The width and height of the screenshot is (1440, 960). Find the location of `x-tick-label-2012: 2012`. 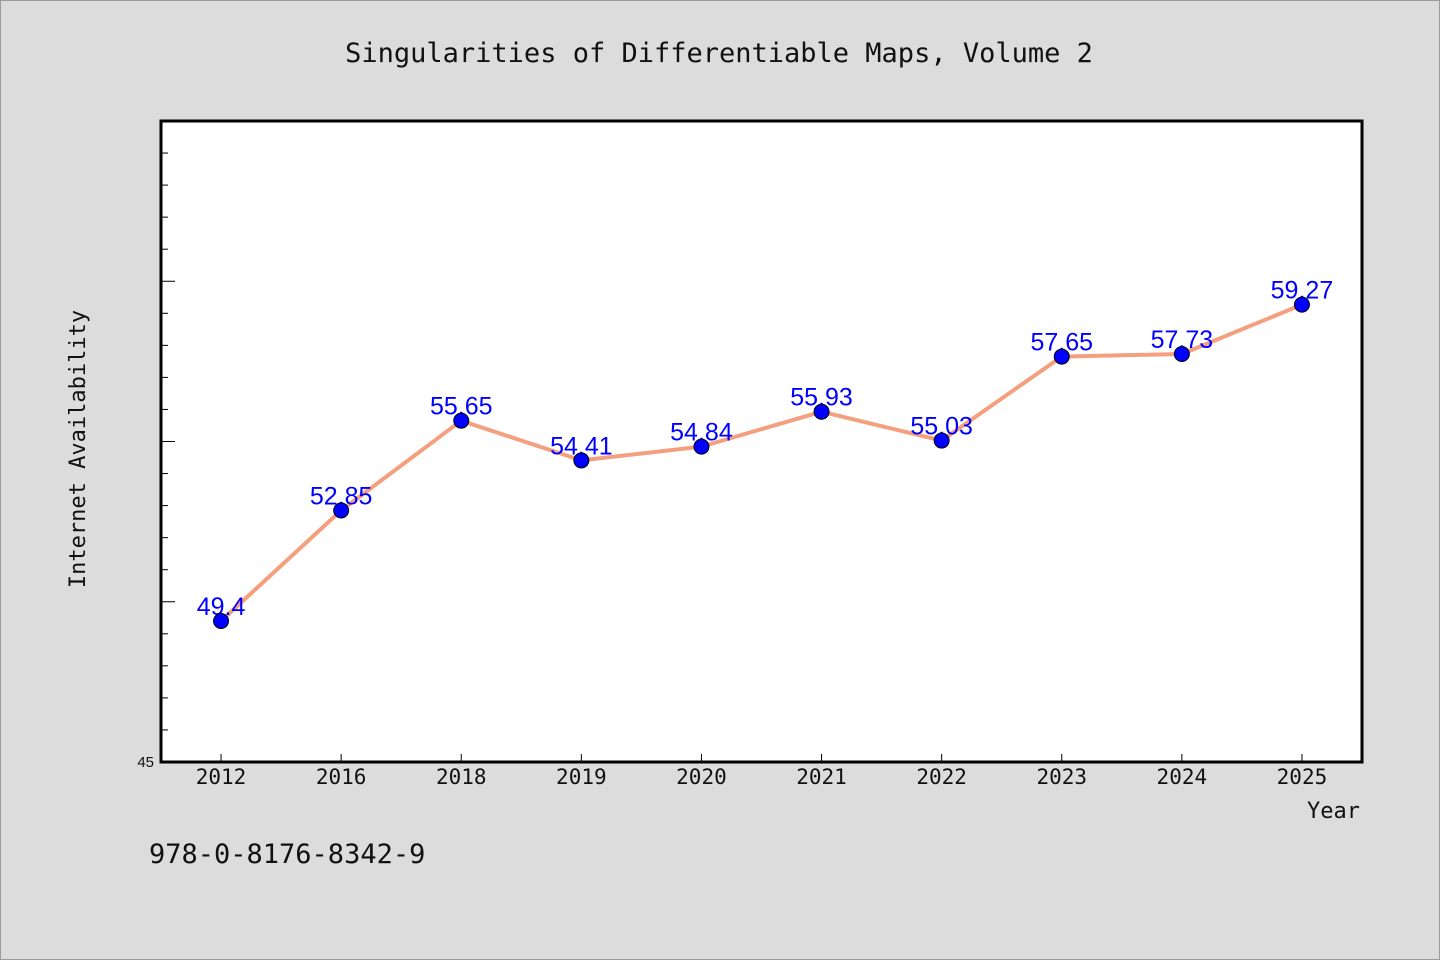

x-tick-label-2012: 2012 is located at coordinates (221, 777).